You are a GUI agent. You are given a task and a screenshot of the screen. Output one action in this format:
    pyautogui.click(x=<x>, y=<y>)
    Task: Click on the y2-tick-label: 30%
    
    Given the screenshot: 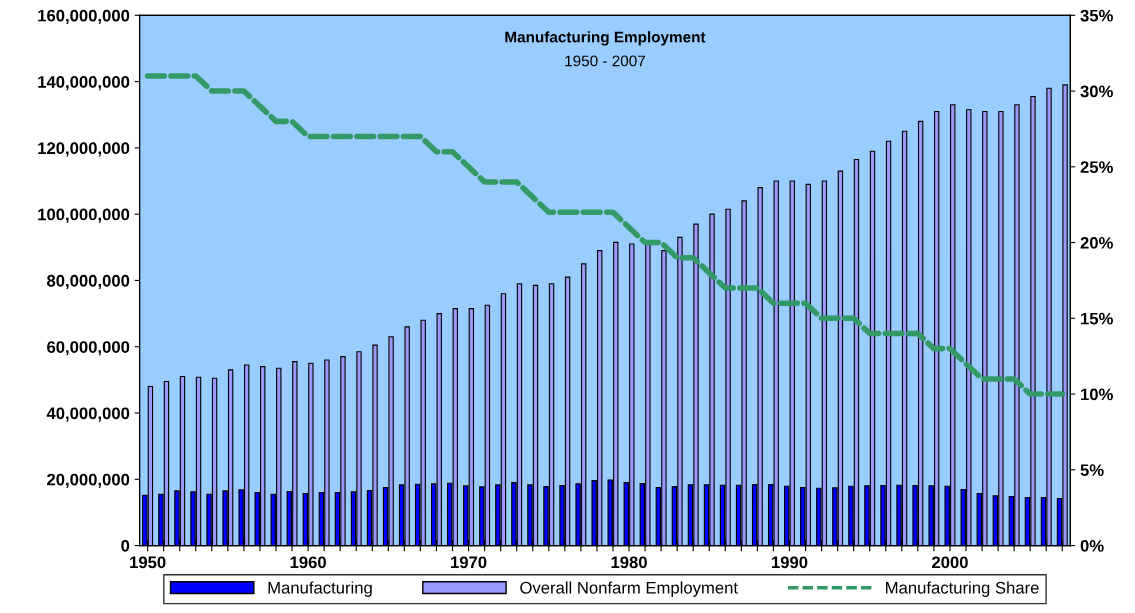 What is the action you would take?
    pyautogui.click(x=1096, y=91)
    